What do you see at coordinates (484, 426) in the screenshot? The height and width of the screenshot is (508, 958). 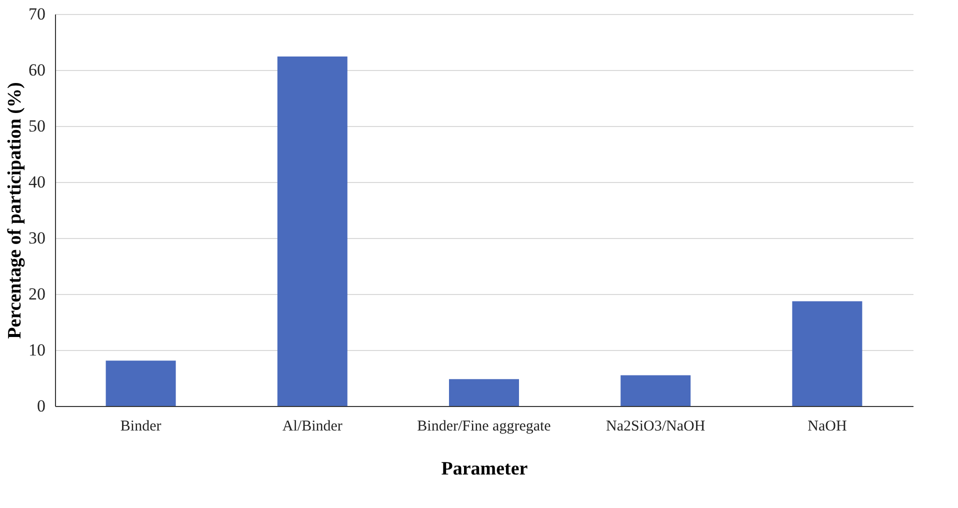 I see `x-tick-label: Binder/Fine aggregate` at bounding box center [484, 426].